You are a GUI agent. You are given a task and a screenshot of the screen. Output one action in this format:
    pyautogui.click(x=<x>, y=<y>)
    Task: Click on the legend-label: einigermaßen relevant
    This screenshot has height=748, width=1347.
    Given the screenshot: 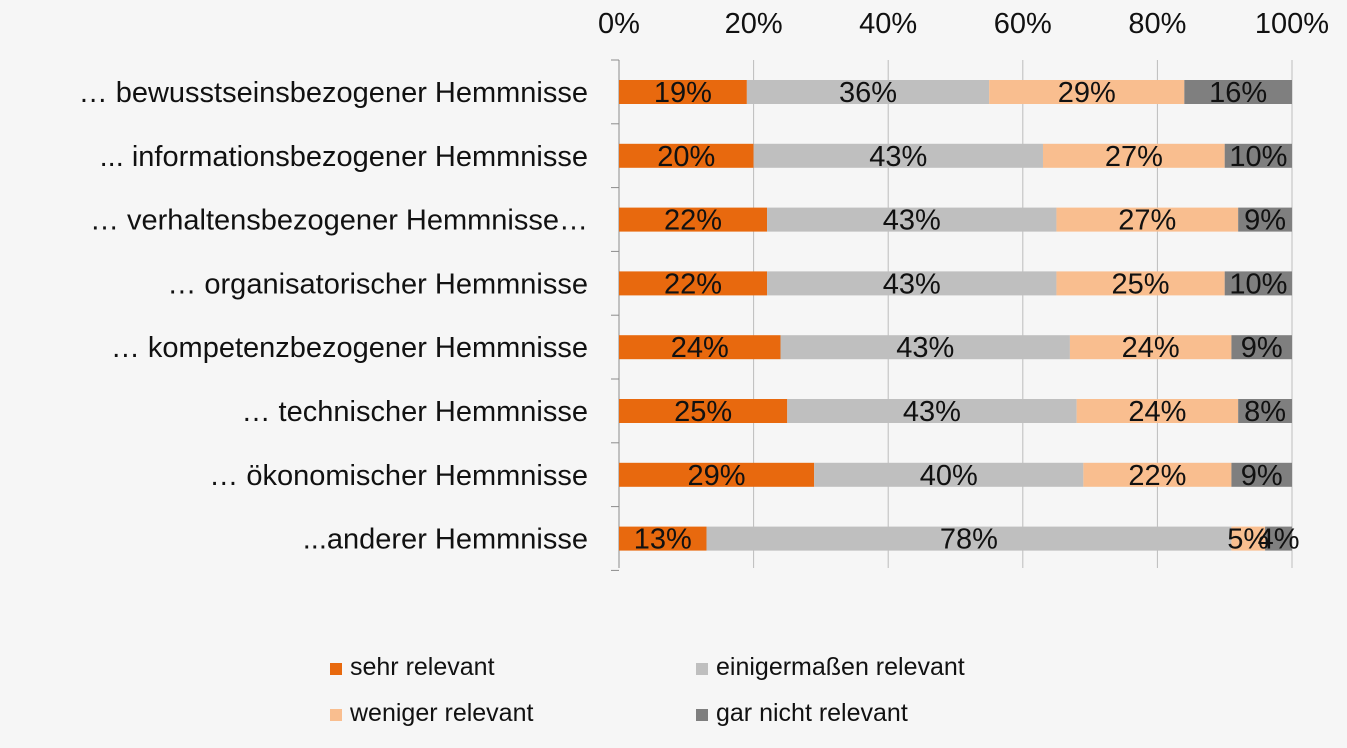 What is the action you would take?
    pyautogui.click(x=840, y=667)
    